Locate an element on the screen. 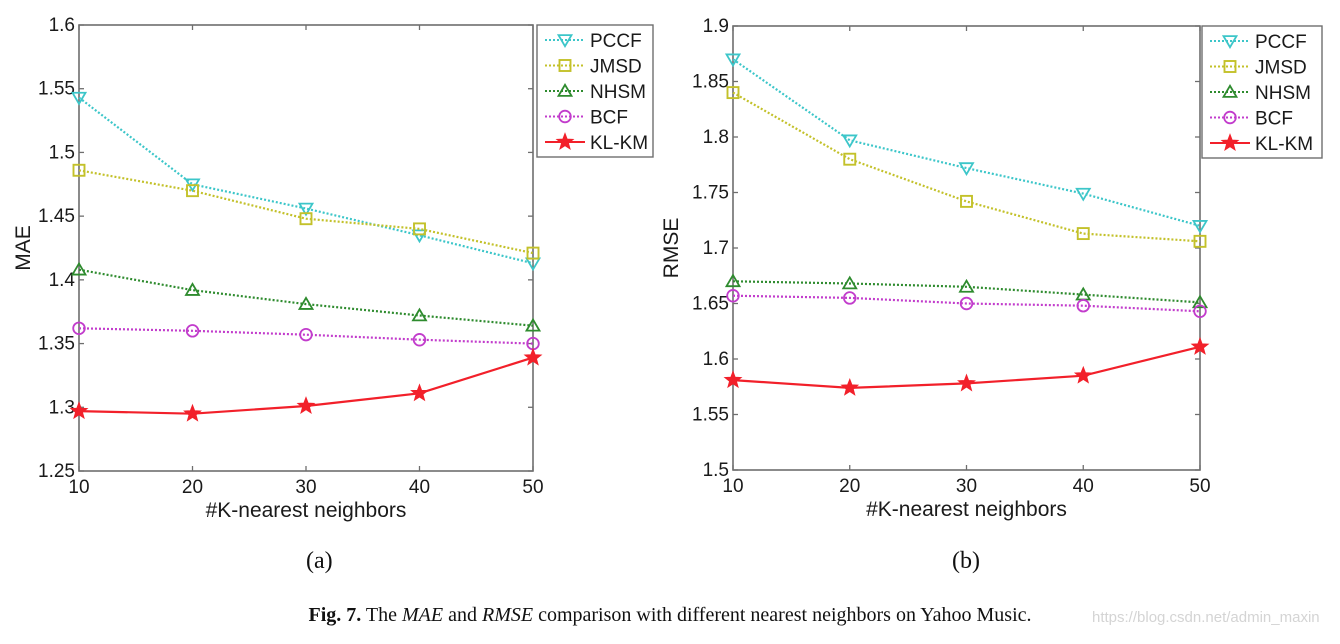 This screenshot has width=1340, height=644. subfigure-label-b: (b) is located at coordinates (966, 561).